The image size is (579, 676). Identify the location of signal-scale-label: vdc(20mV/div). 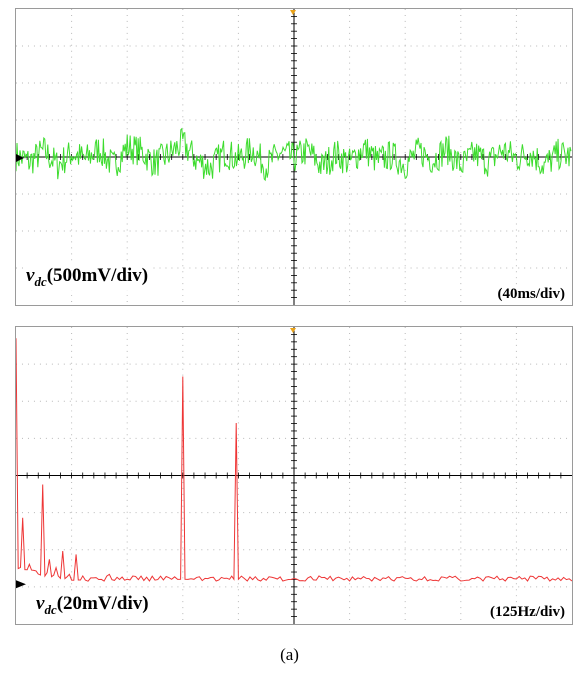
(92, 605).